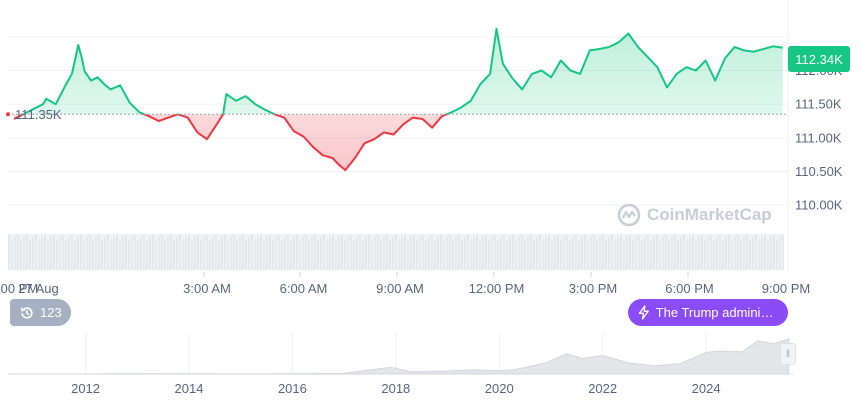 The height and width of the screenshot is (401, 860). Describe the element at coordinates (819, 59) in the screenshot. I see `current-price-value: 112.34K` at that location.